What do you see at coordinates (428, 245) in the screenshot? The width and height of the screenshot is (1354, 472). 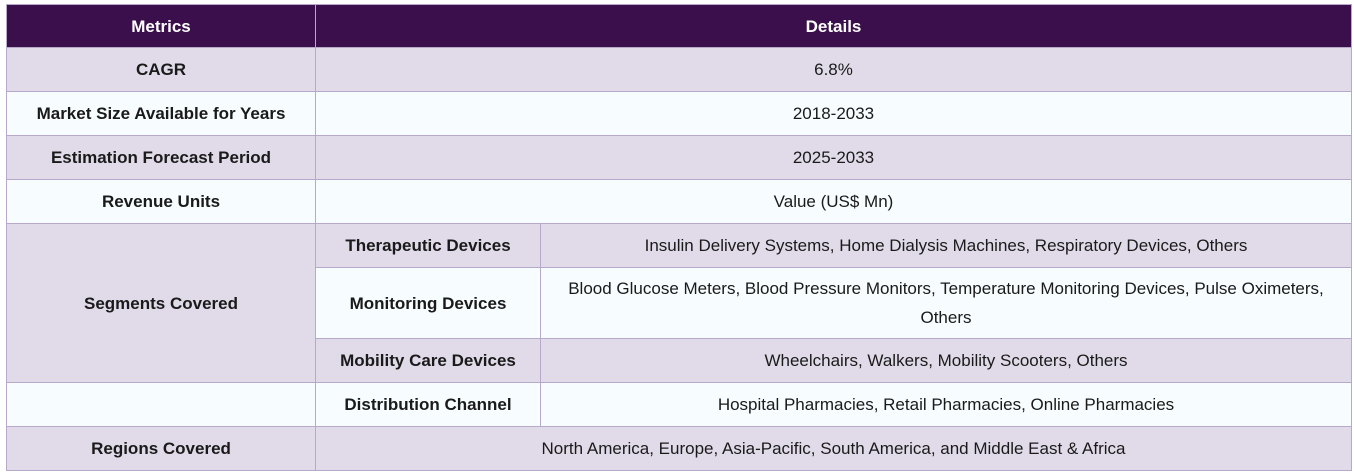 I see `segment-name-therapeutic: Therapeutic Devices` at bounding box center [428, 245].